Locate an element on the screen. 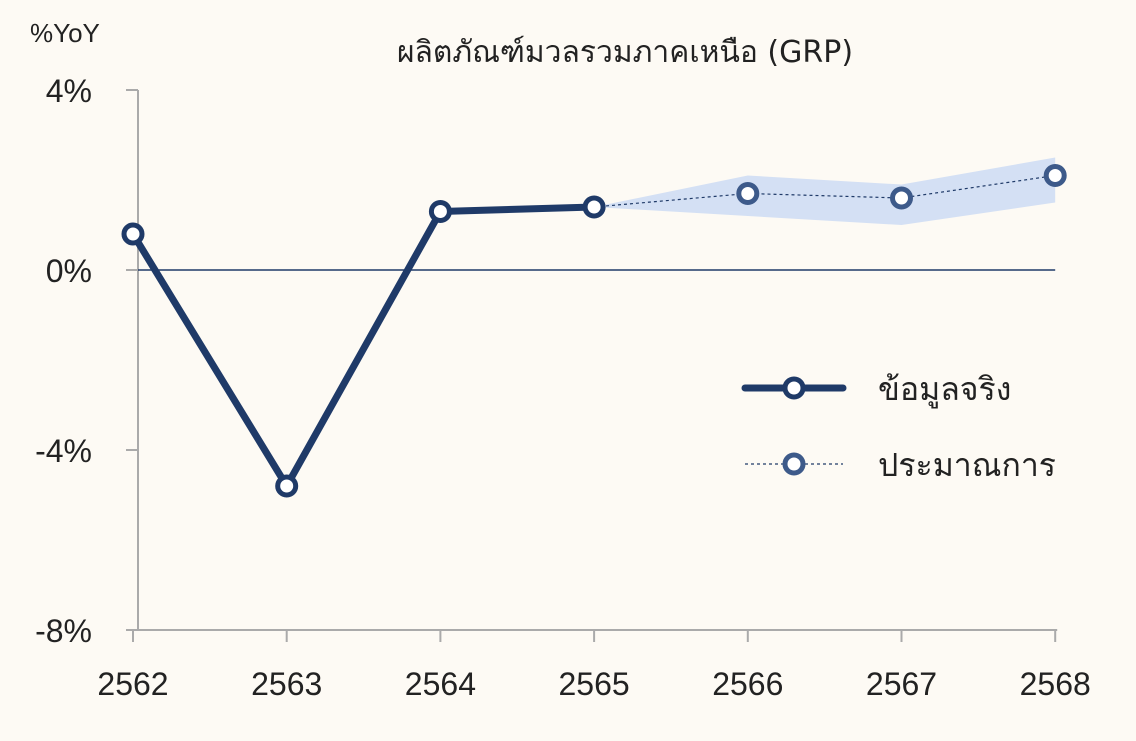  legend-actual-label: ข้อมูลจริง is located at coordinates (944, 389).